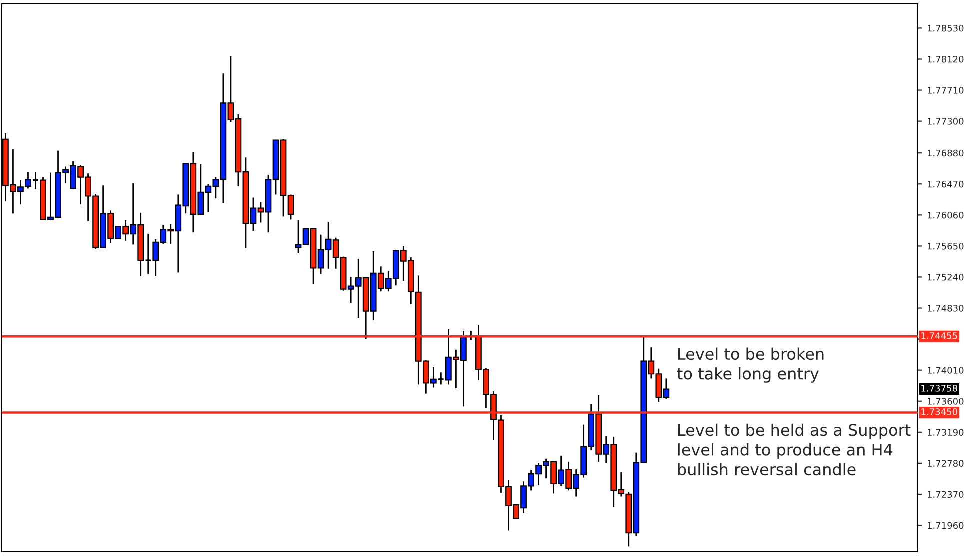  I want to click on y-tick-label: 1.75240, so click(946, 277).